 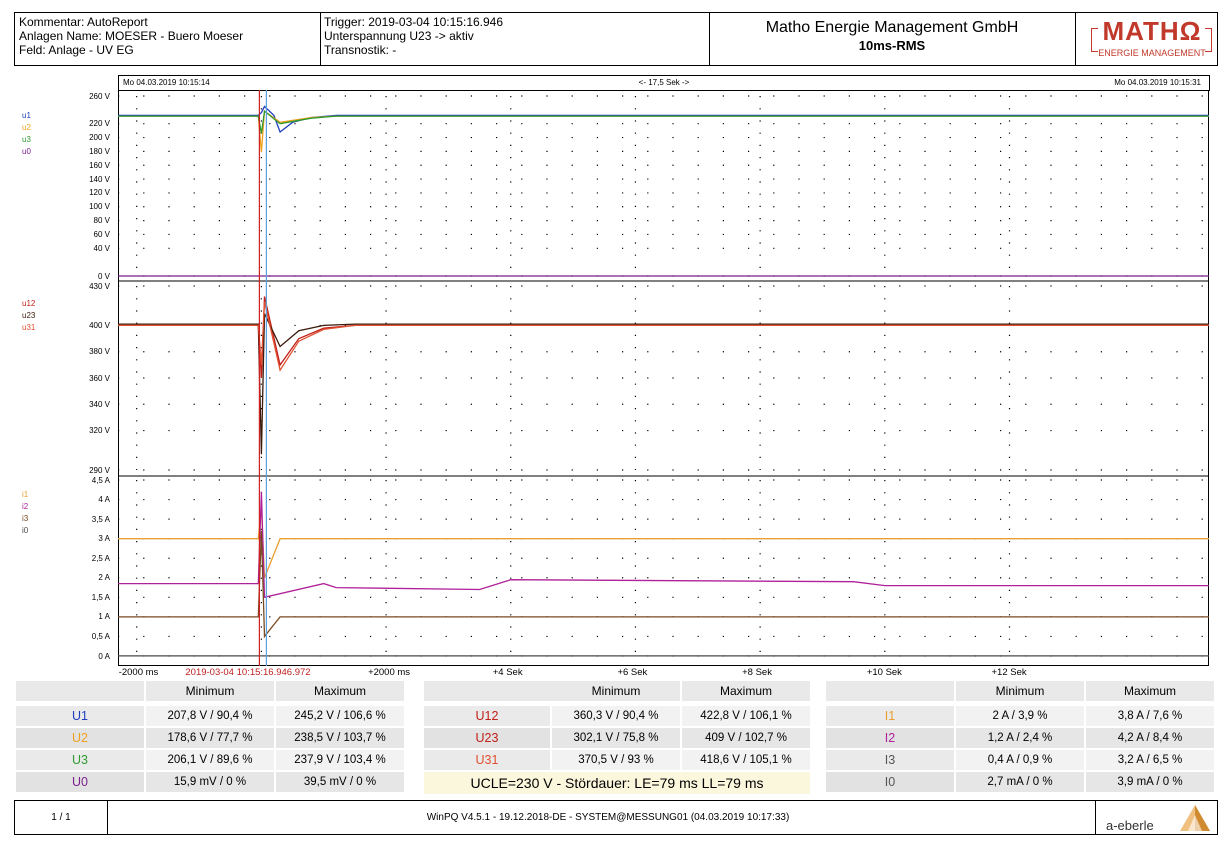 What do you see at coordinates (99, 165) in the screenshot?
I see `y-tick-label: 160 V` at bounding box center [99, 165].